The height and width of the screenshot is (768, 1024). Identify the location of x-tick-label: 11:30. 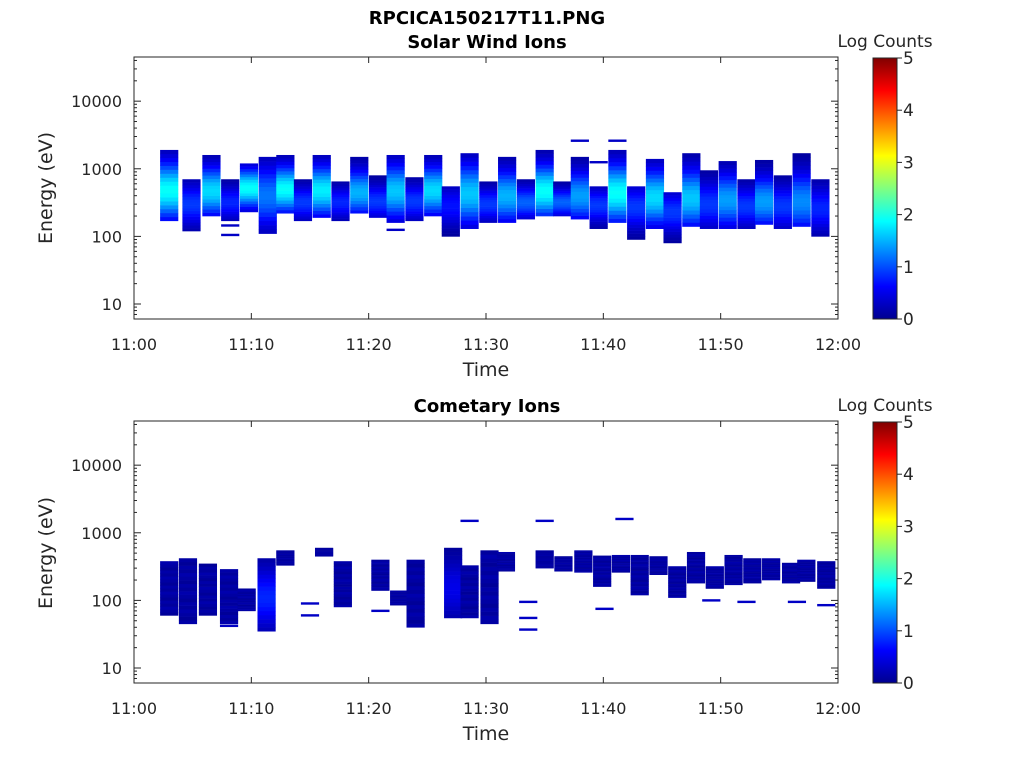
(486, 708).